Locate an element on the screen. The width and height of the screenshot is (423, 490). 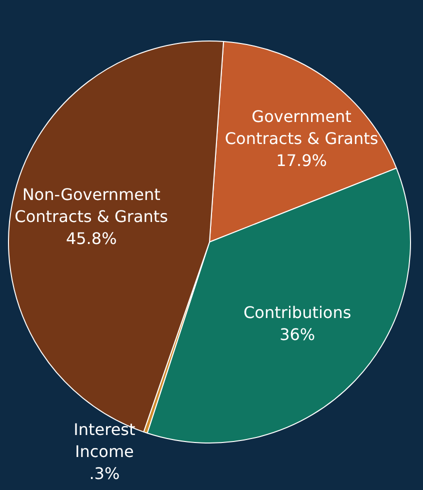
slice-label: Interest Income is located at coordinates (105, 441).